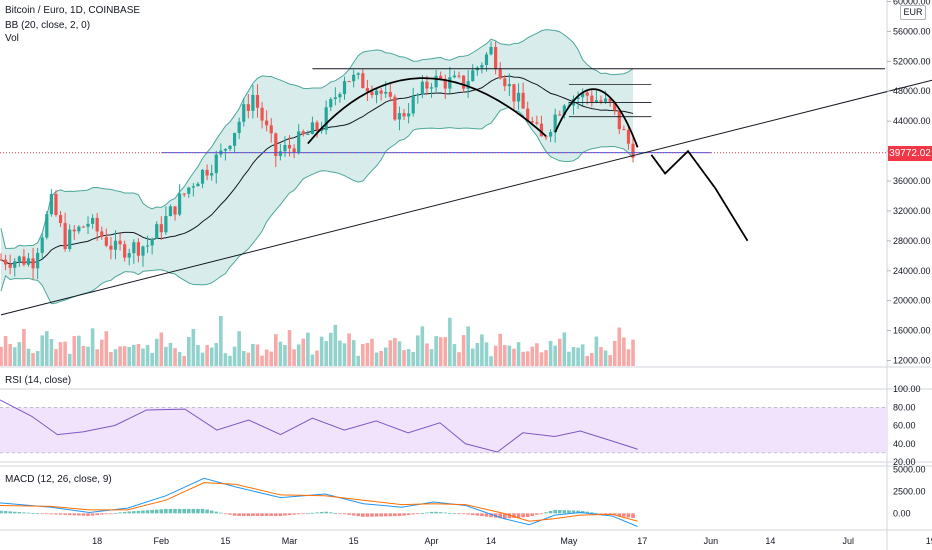 Image resolution: width=932 pixels, height=550 pixels. Describe the element at coordinates (912, 211) in the screenshot. I see `price-axis-label: 32000.00` at that location.